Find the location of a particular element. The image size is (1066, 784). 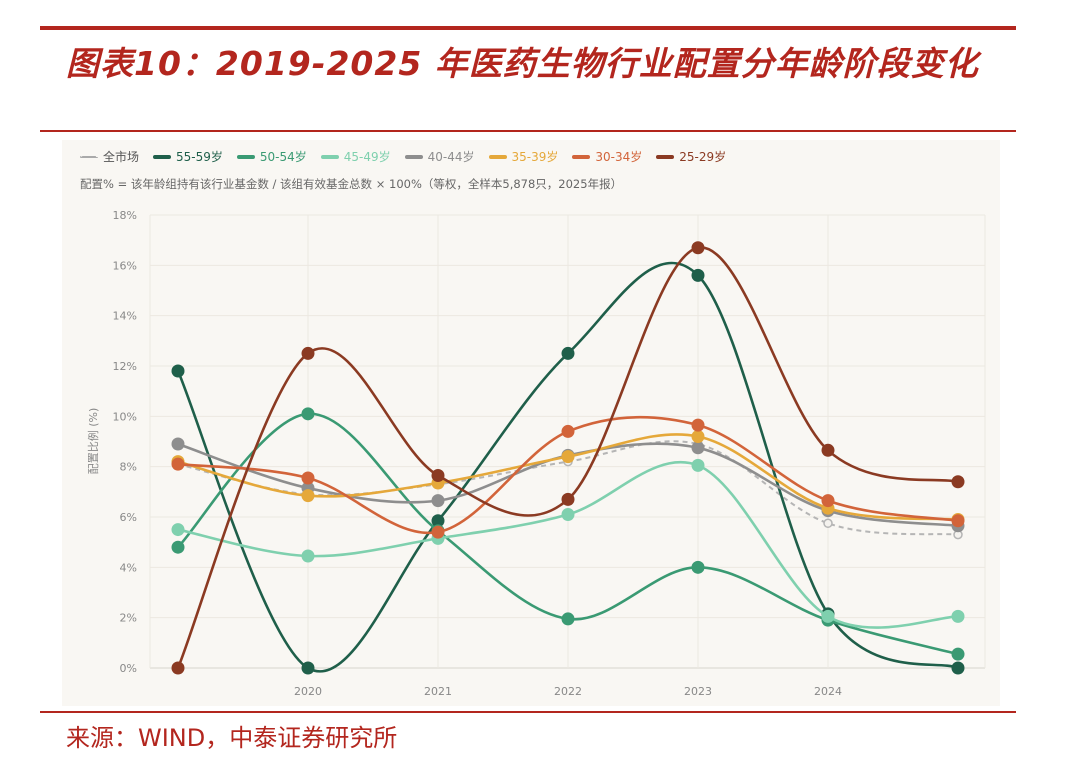

x-tick-label: 2024 is located at coordinates (828, 691).